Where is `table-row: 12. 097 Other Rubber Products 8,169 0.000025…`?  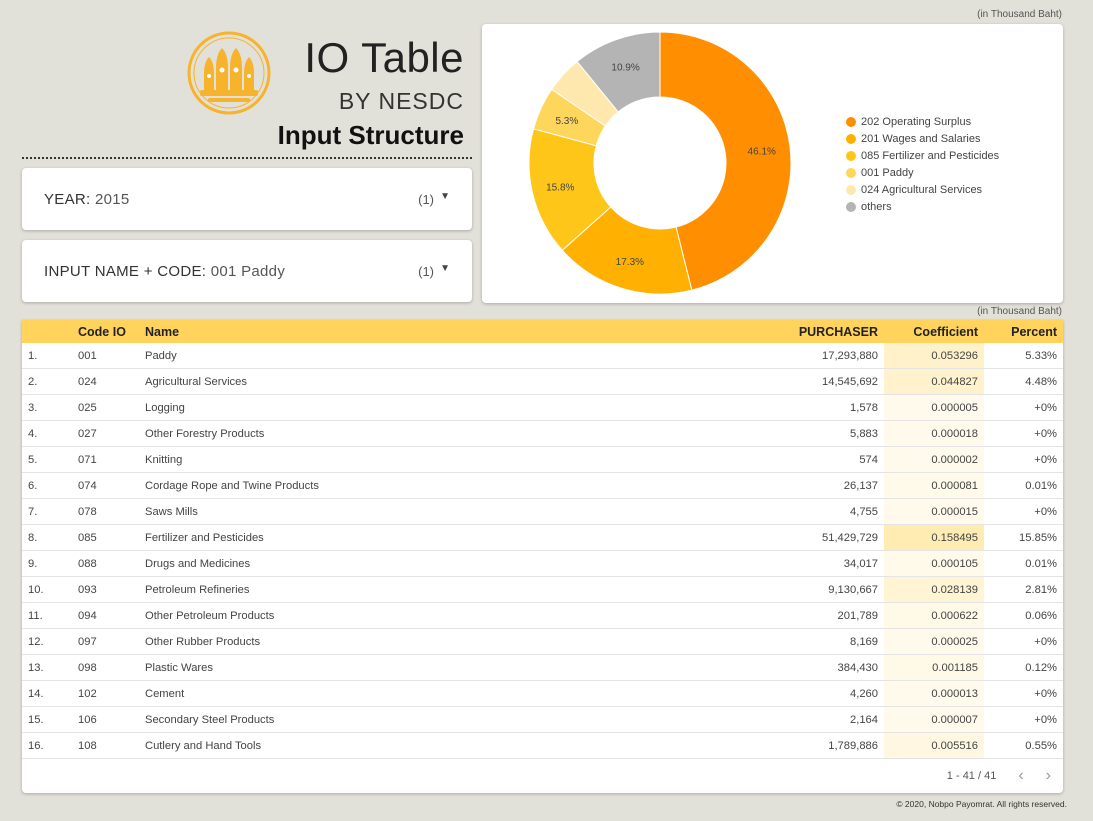
table-row: 12. 097 Other Rubber Products 8,169 0.000025… is located at coordinates (542, 641).